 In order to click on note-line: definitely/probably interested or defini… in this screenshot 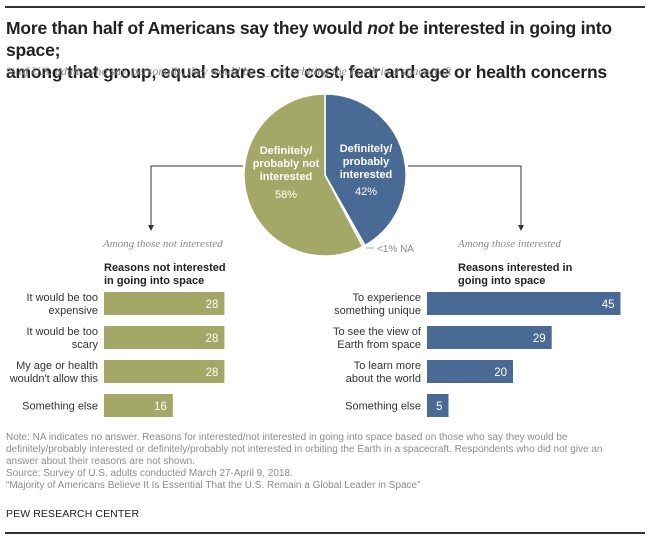, I will do `click(304, 449)`.